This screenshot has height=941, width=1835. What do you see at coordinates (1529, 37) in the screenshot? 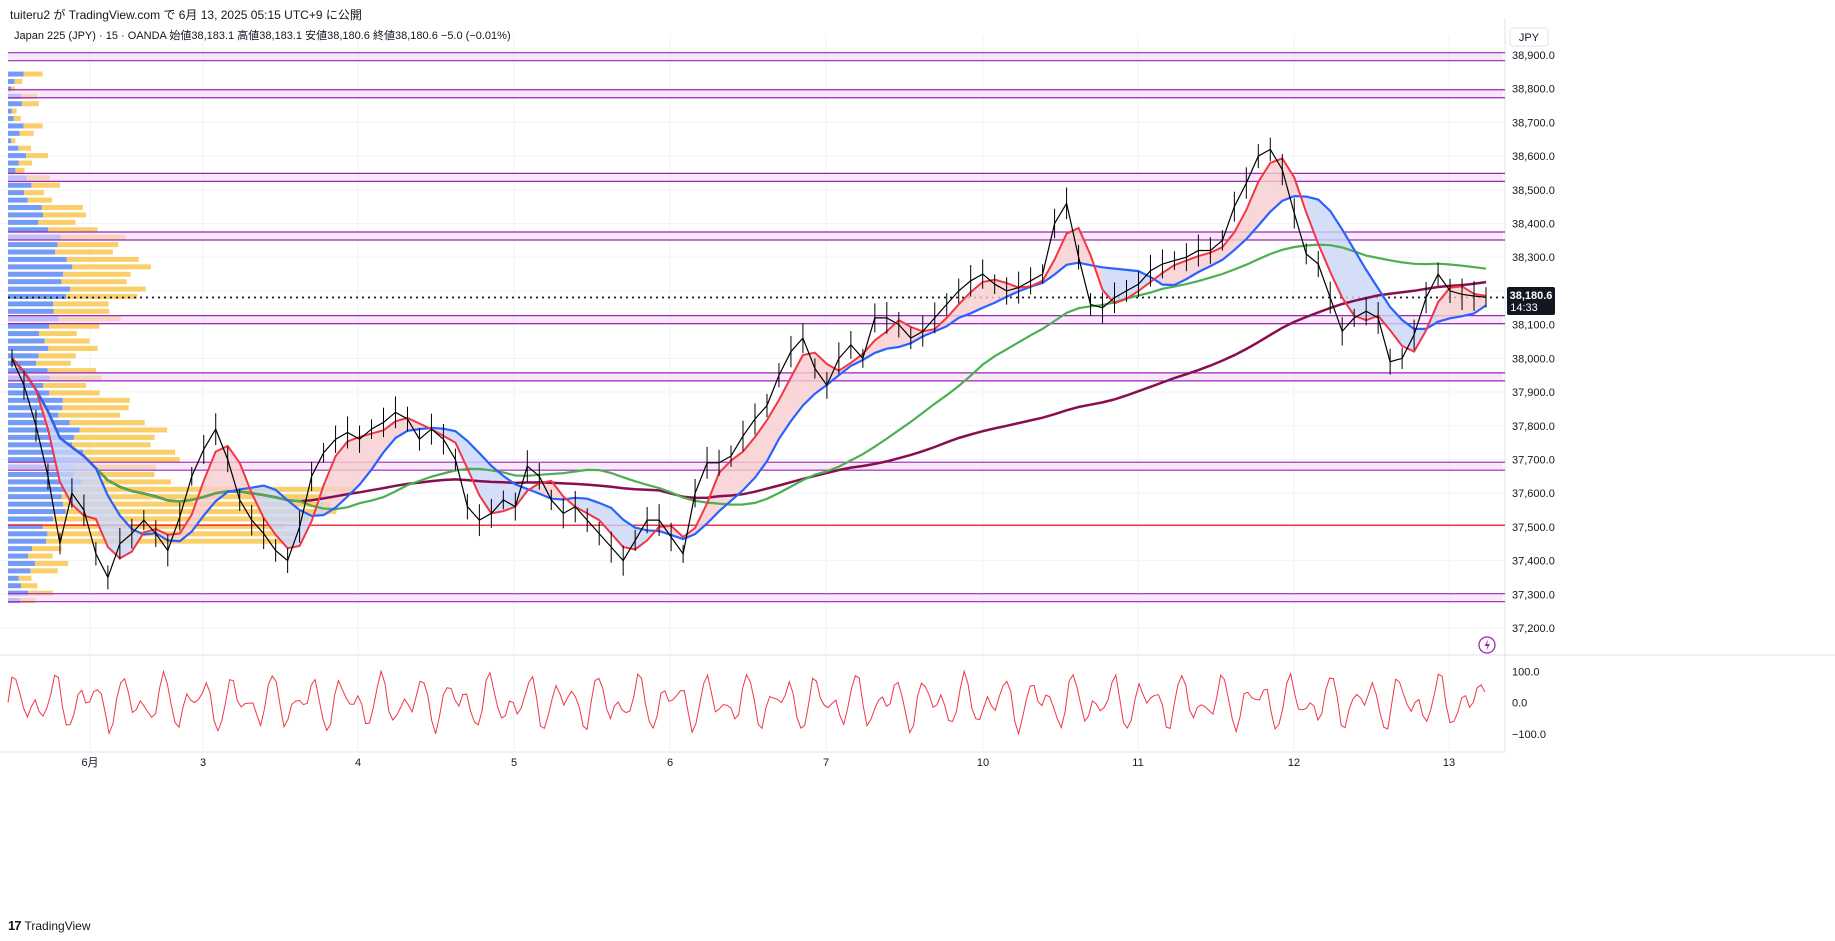
I see `currency-button` at bounding box center [1529, 37].